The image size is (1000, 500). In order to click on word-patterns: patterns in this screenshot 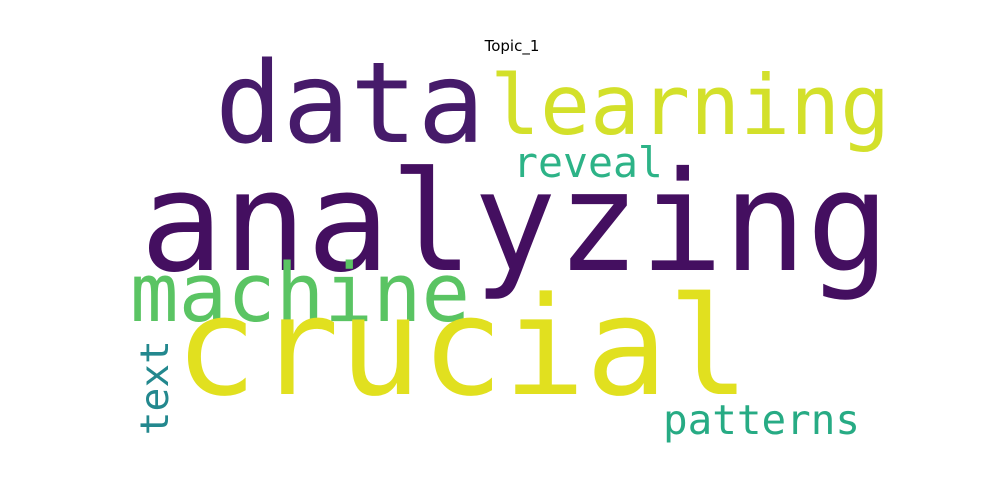, I will do `click(761, 419)`.